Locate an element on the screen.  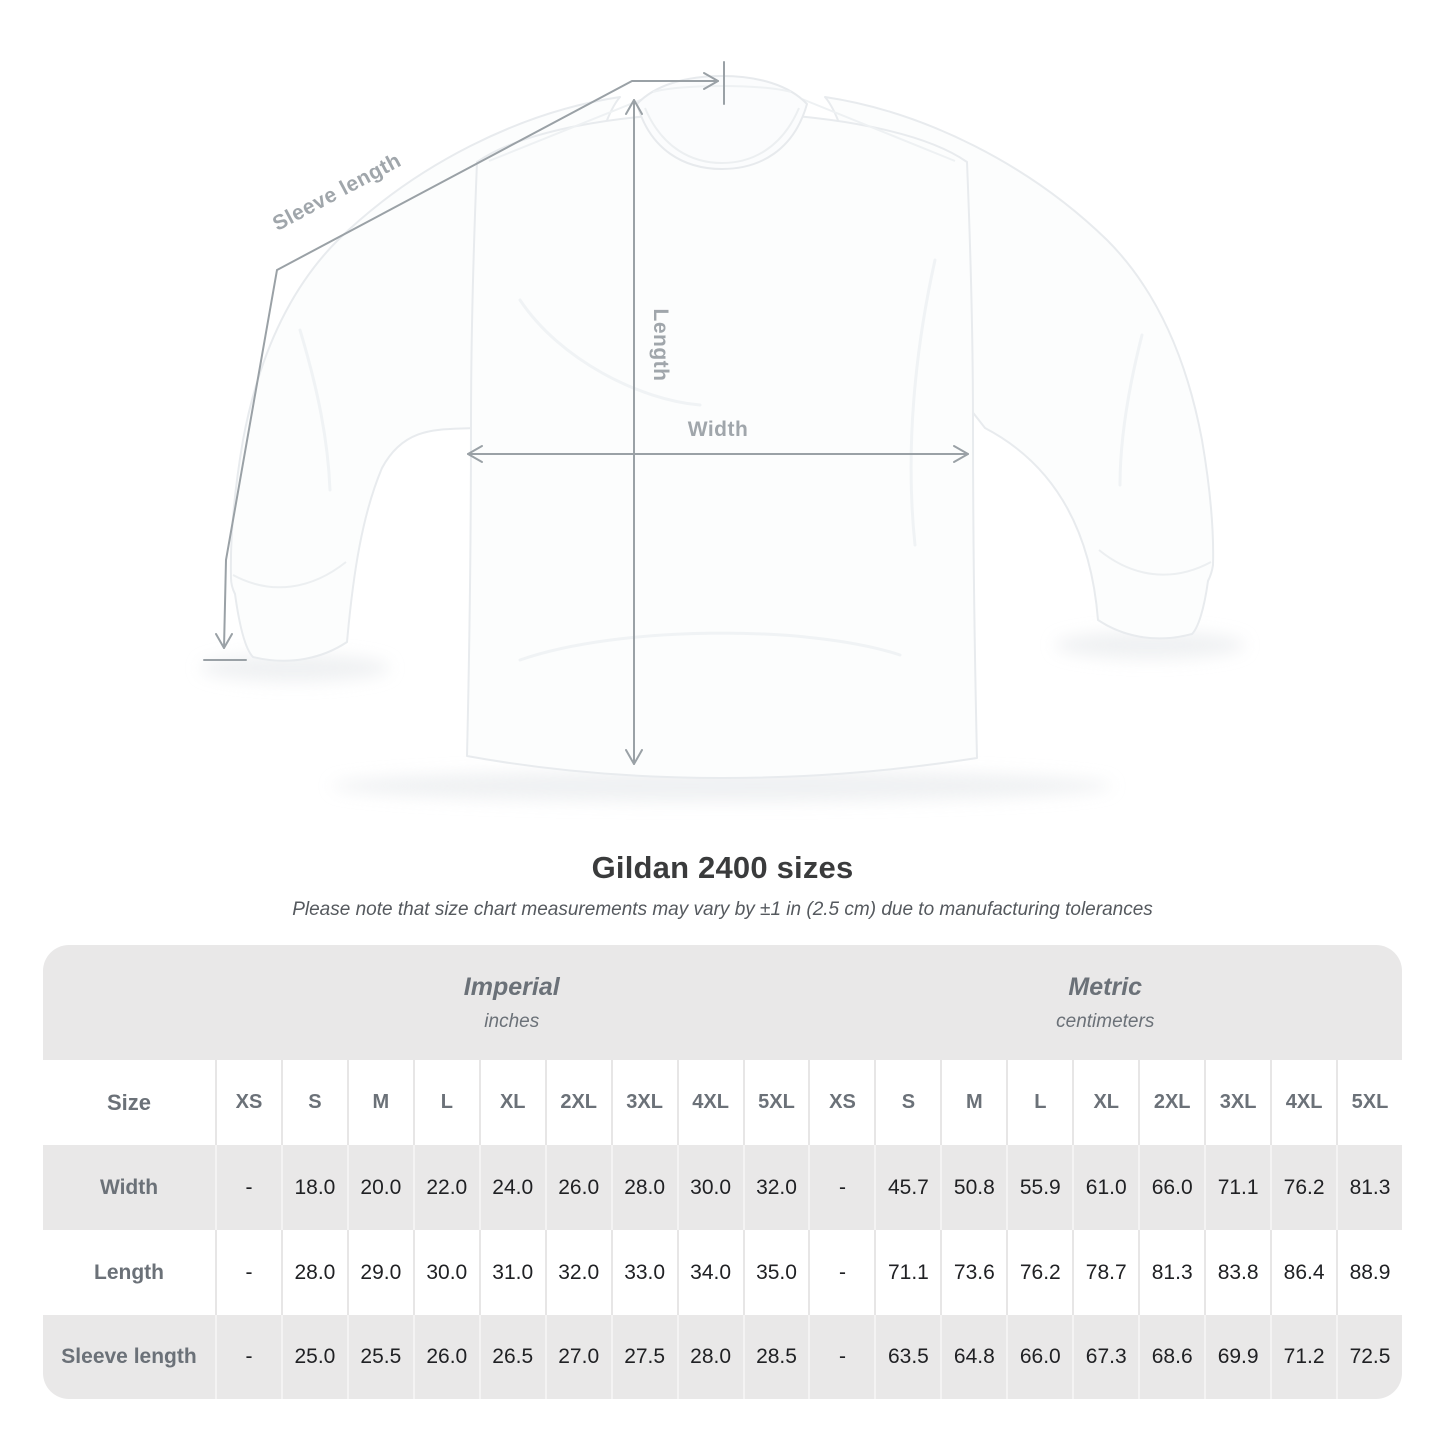
cell-imperial-length: 28.0 is located at coordinates (313, 1272).